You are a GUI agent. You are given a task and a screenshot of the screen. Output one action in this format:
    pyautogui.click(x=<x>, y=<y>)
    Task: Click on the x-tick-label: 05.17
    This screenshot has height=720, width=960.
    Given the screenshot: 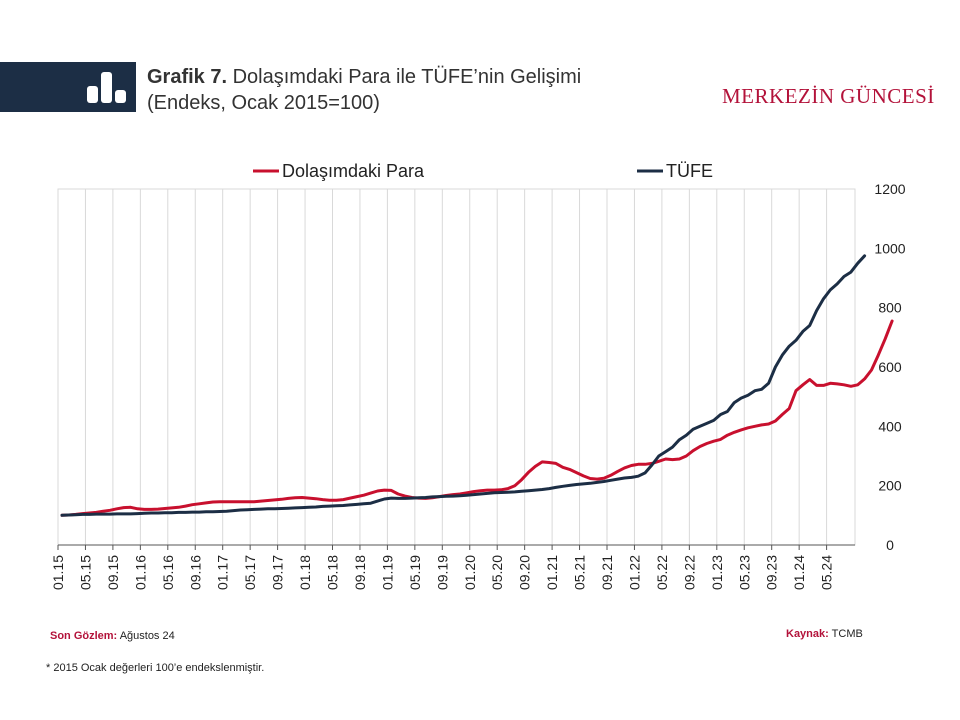 What is the action you would take?
    pyautogui.click(x=250, y=572)
    